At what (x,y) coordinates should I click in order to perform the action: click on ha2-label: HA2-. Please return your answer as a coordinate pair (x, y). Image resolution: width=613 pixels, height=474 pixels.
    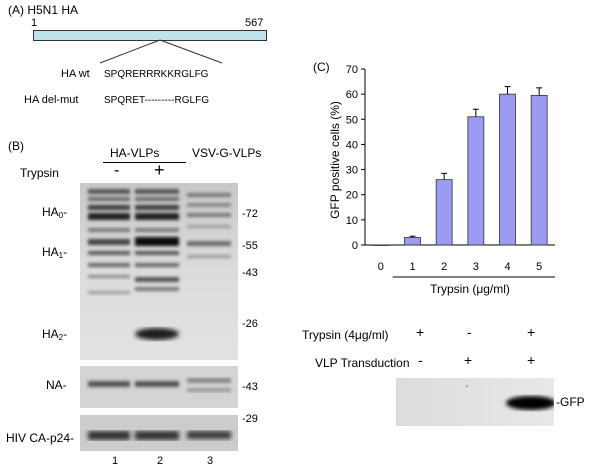
    Looking at the image, I should click on (55, 334).